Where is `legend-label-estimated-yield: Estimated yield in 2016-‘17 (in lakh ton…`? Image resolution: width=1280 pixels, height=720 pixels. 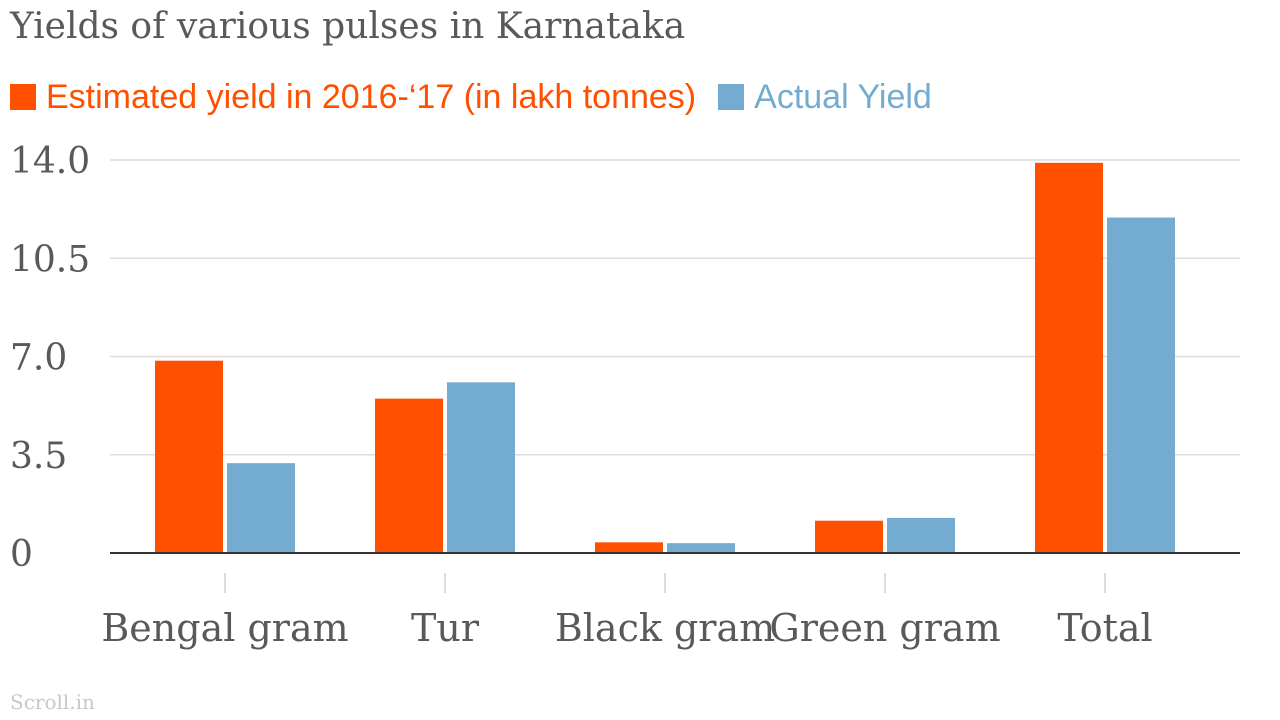 legend-label-estimated-yield: Estimated yield in 2016-‘17 (in lakh ton… is located at coordinates (371, 96).